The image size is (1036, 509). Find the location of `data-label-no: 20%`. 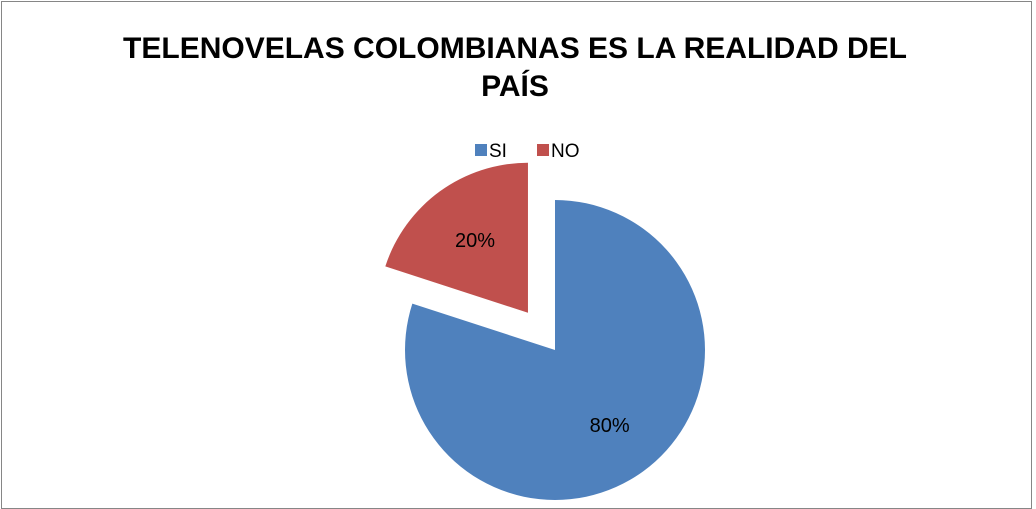

data-label-no: 20% is located at coordinates (475, 241).